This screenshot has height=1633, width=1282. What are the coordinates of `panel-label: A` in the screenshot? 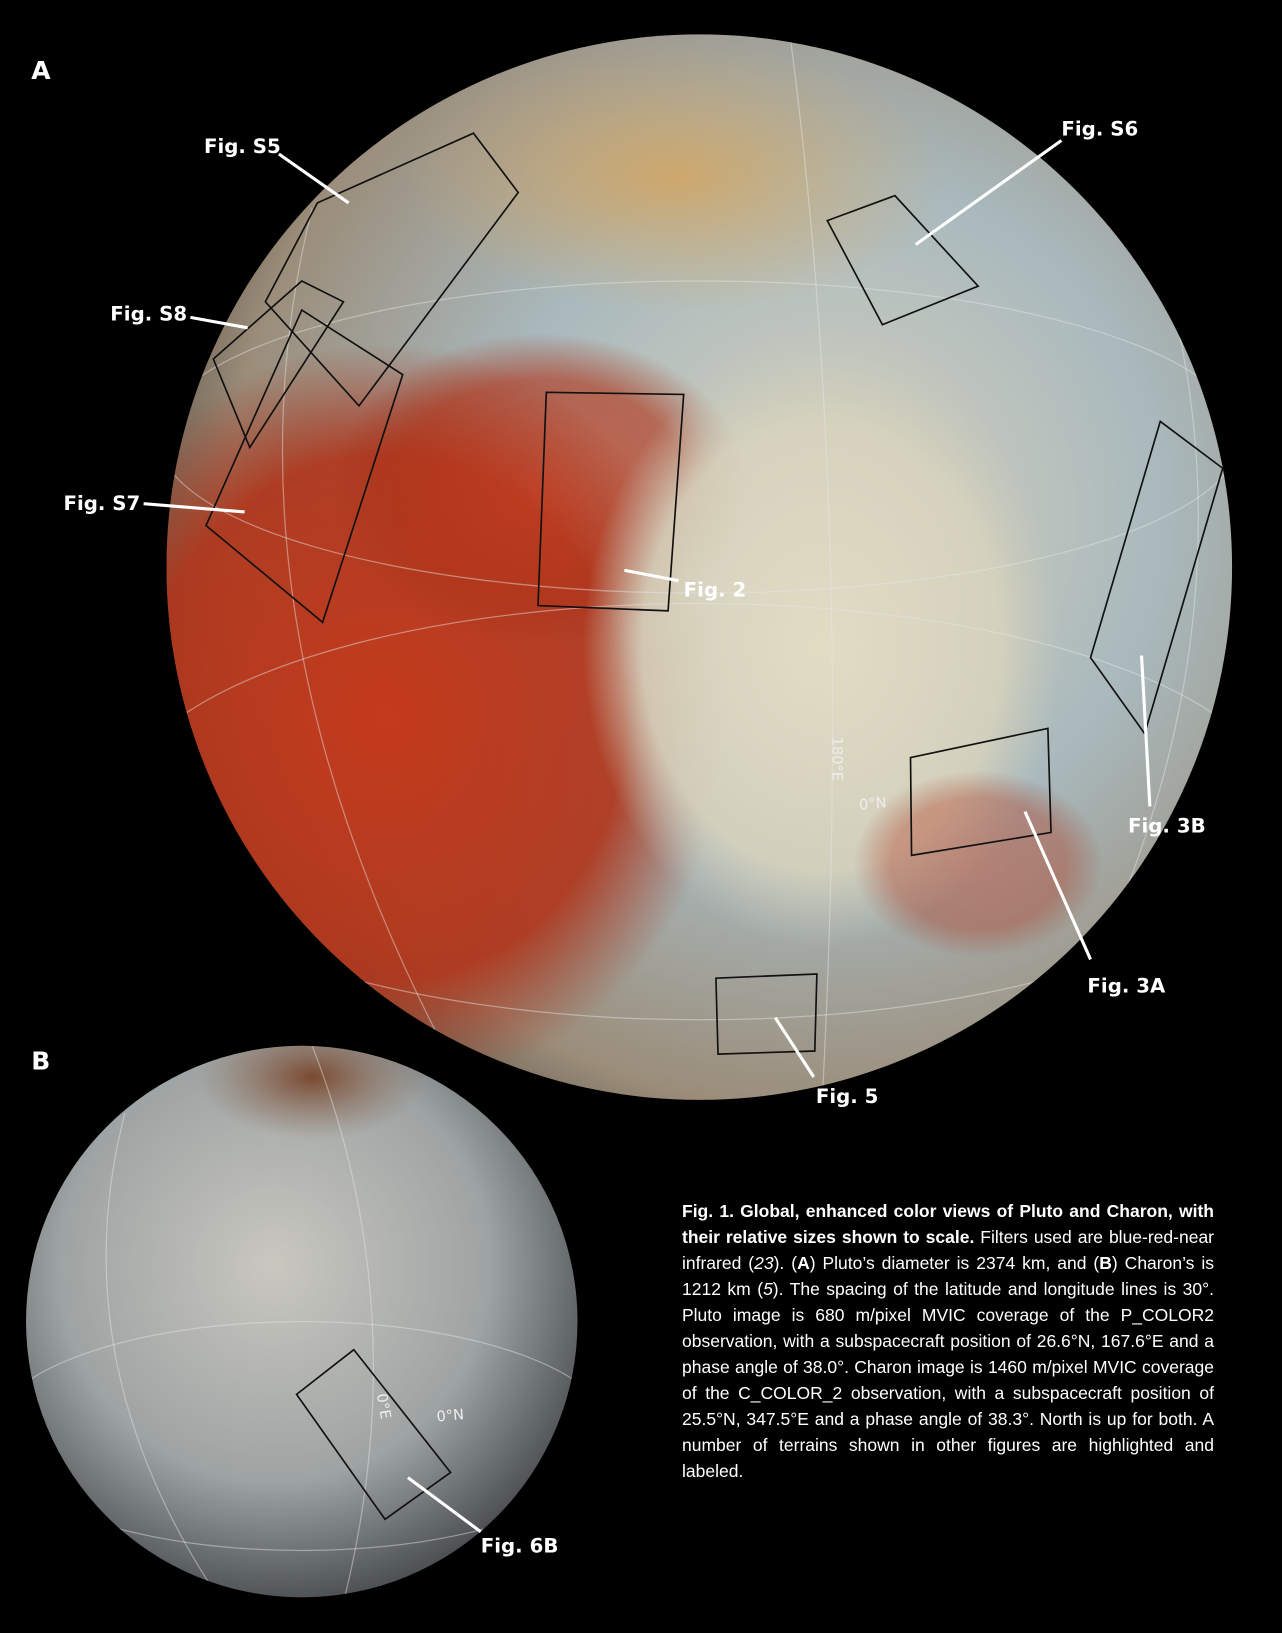 It's located at (41, 70).